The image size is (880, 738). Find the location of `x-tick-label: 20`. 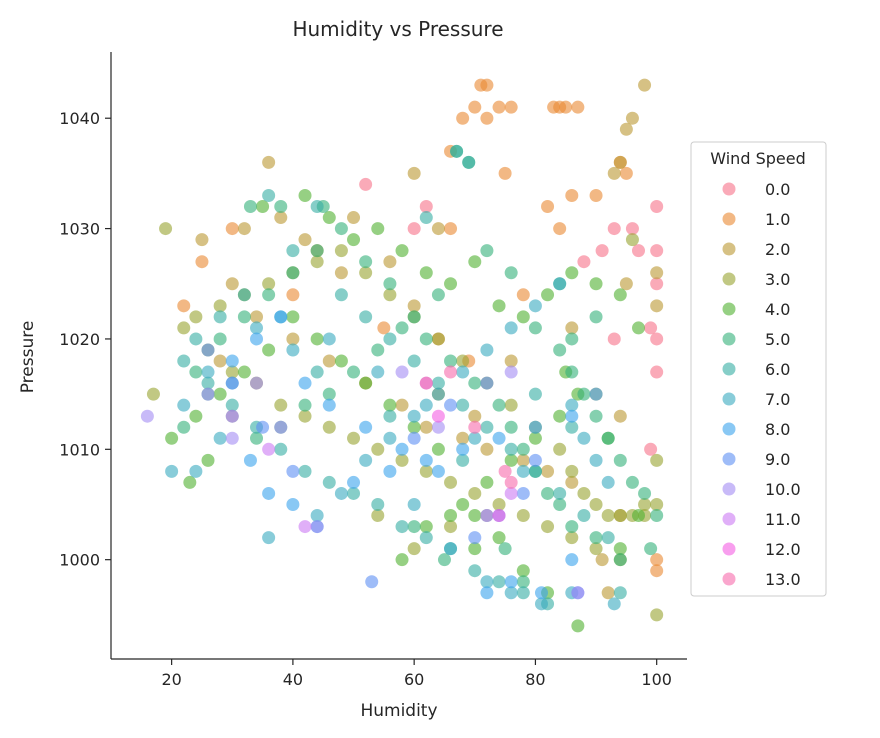

x-tick-label: 20 is located at coordinates (171, 679).